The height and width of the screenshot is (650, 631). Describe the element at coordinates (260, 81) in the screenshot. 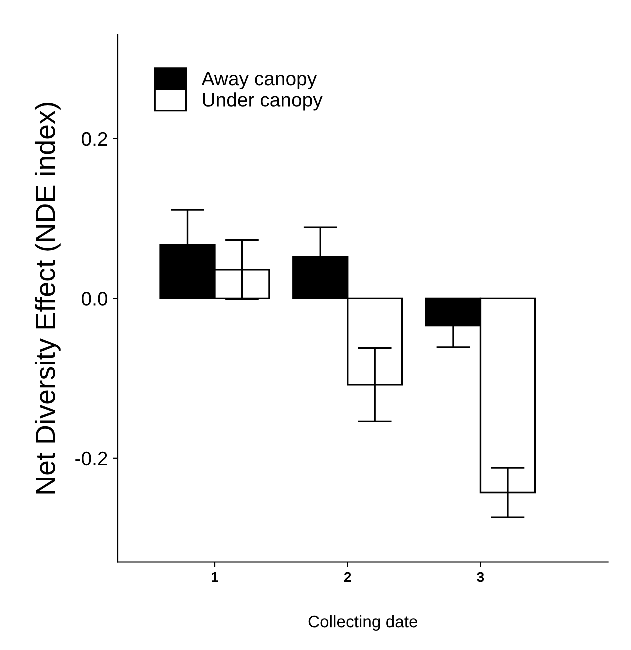

I see `legend-label: Away canopy` at that location.